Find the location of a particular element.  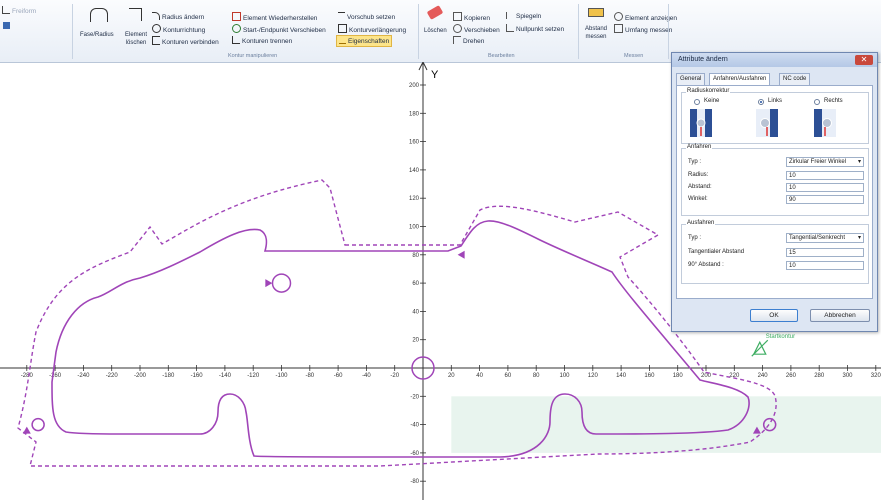

y-tick-label: 100 is located at coordinates (414, 228).